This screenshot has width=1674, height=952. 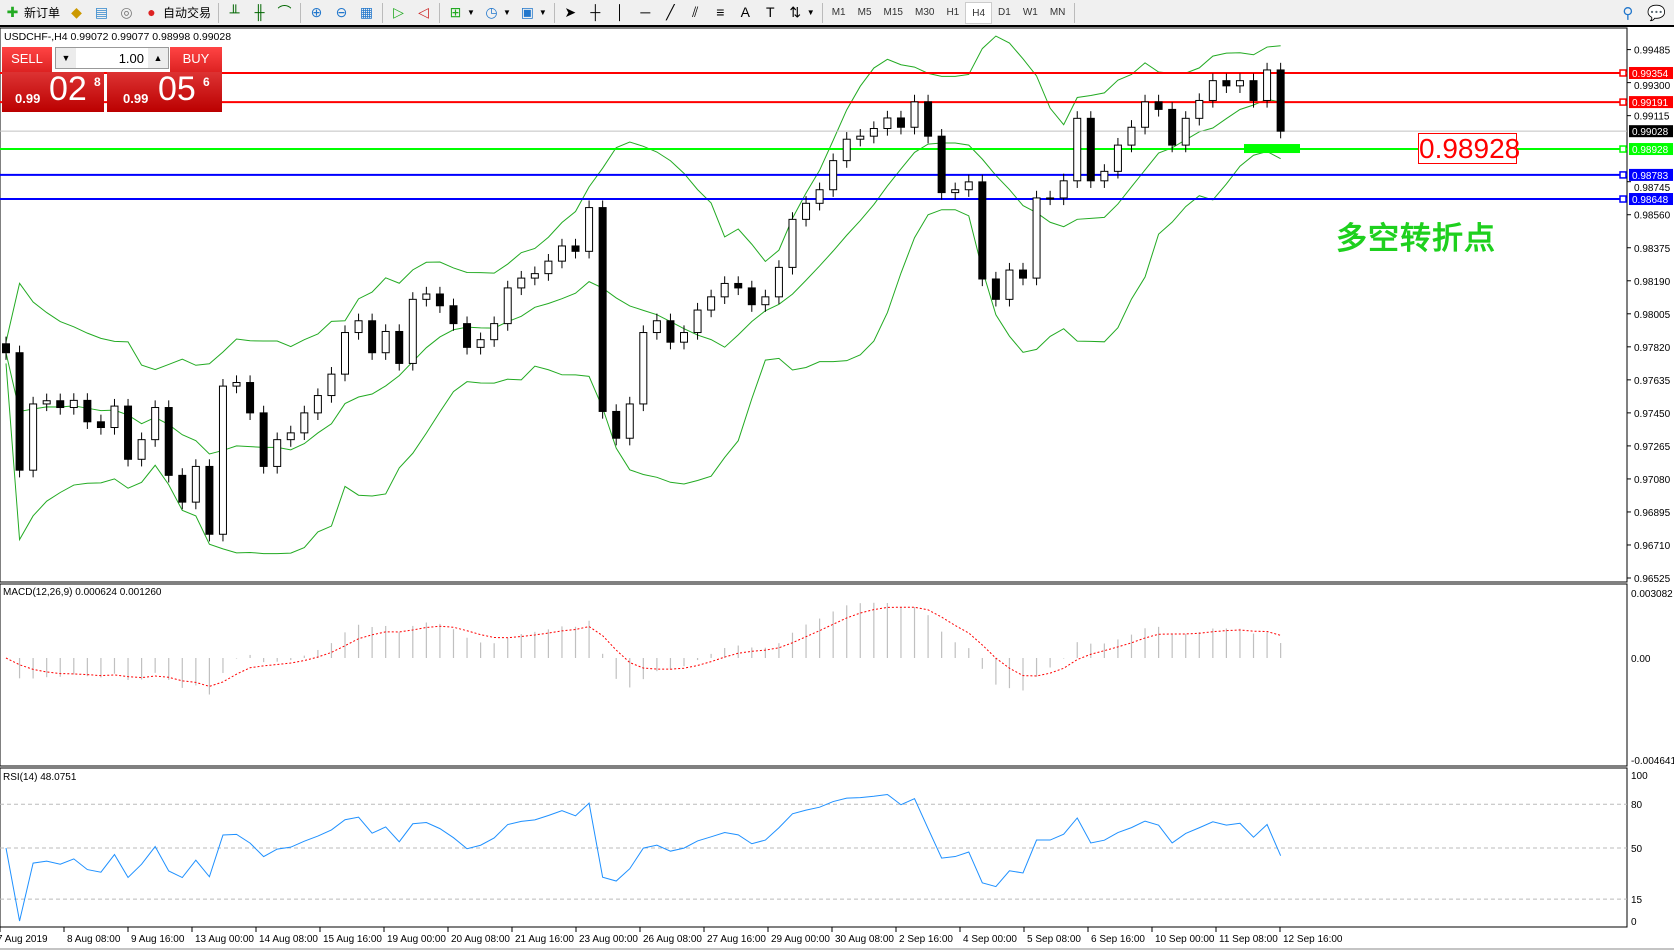 I want to click on macd-tick-label: -0.004641, so click(x=1652, y=761).